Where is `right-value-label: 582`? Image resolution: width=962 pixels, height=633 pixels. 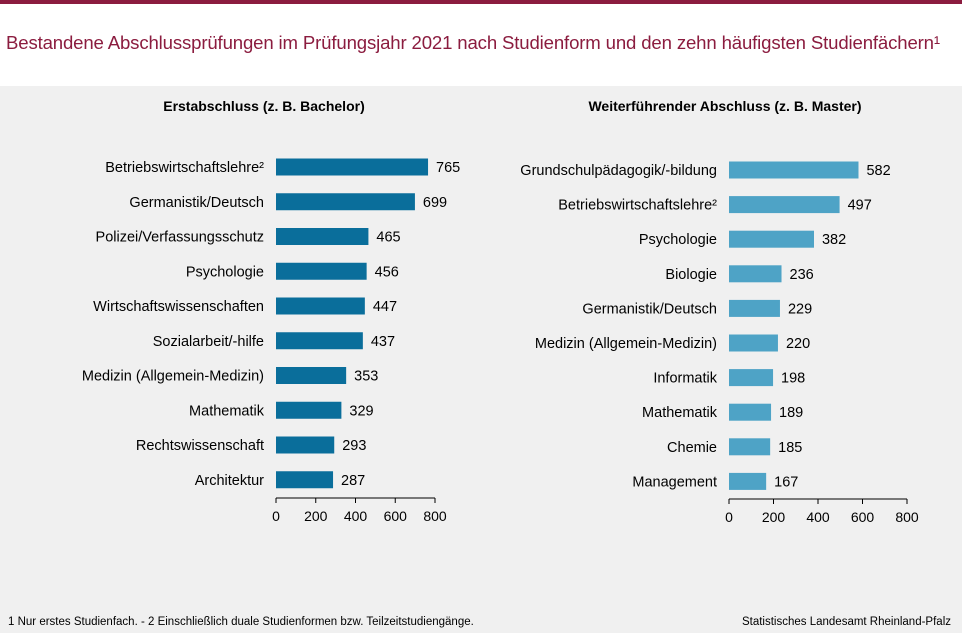 right-value-label: 582 is located at coordinates (878, 171).